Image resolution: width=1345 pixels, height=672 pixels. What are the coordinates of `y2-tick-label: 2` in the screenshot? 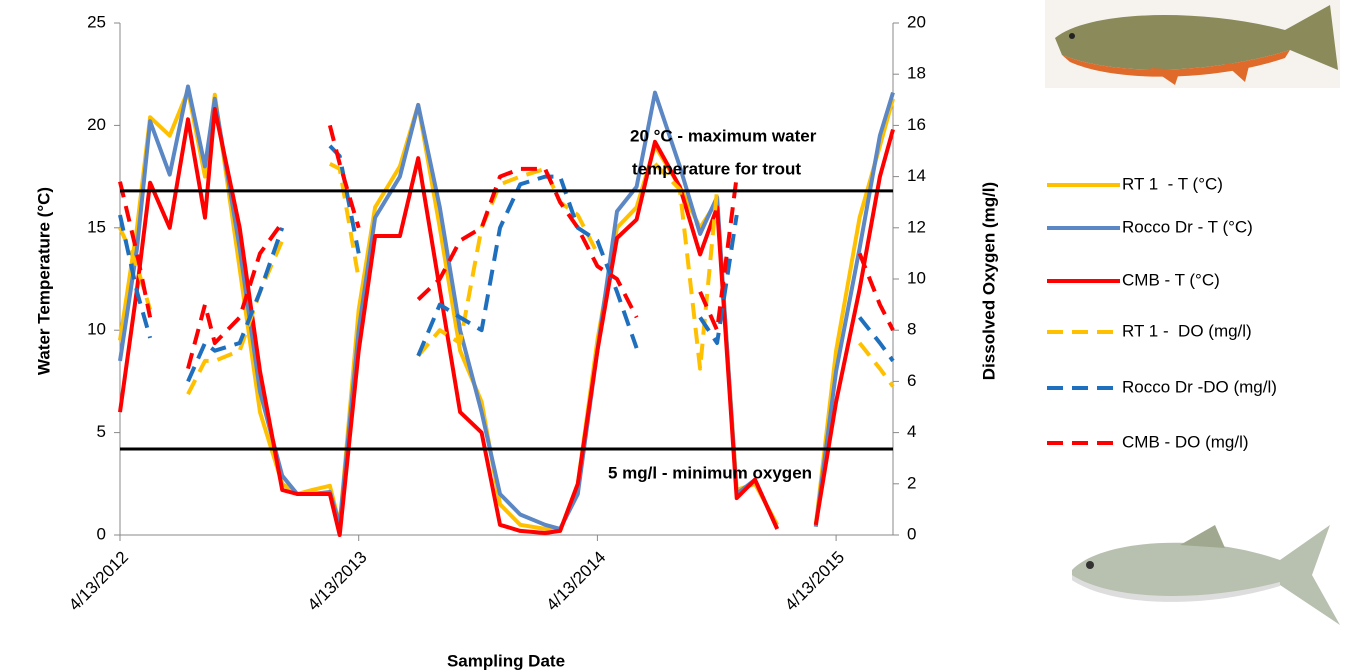 It's located at (911, 482).